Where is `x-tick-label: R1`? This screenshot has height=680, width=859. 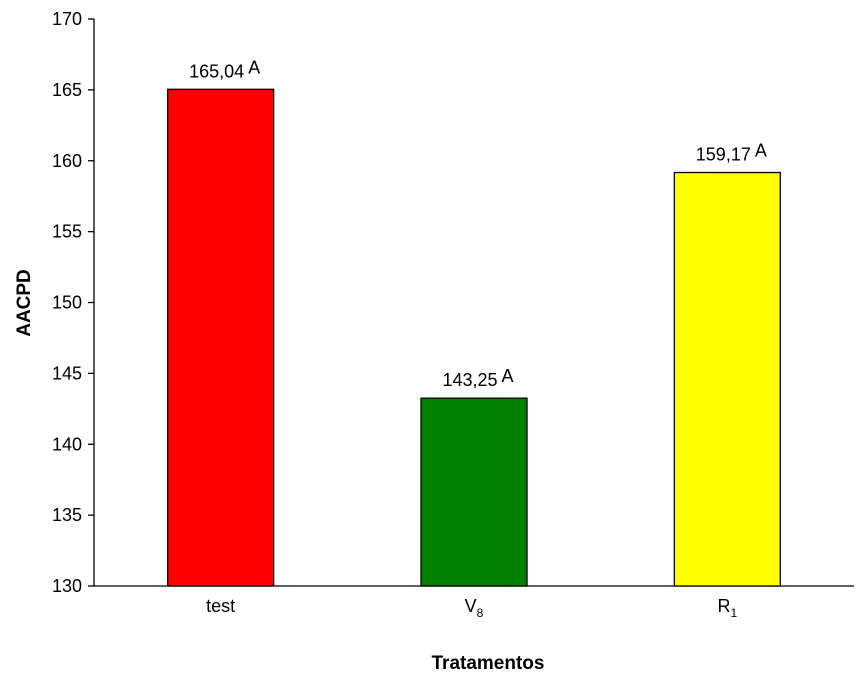 x-tick-label: R1 is located at coordinates (727, 608).